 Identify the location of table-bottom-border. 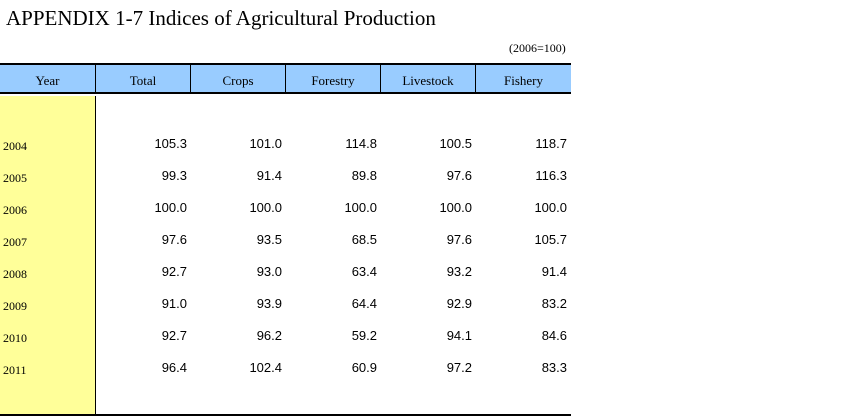
(285, 415).